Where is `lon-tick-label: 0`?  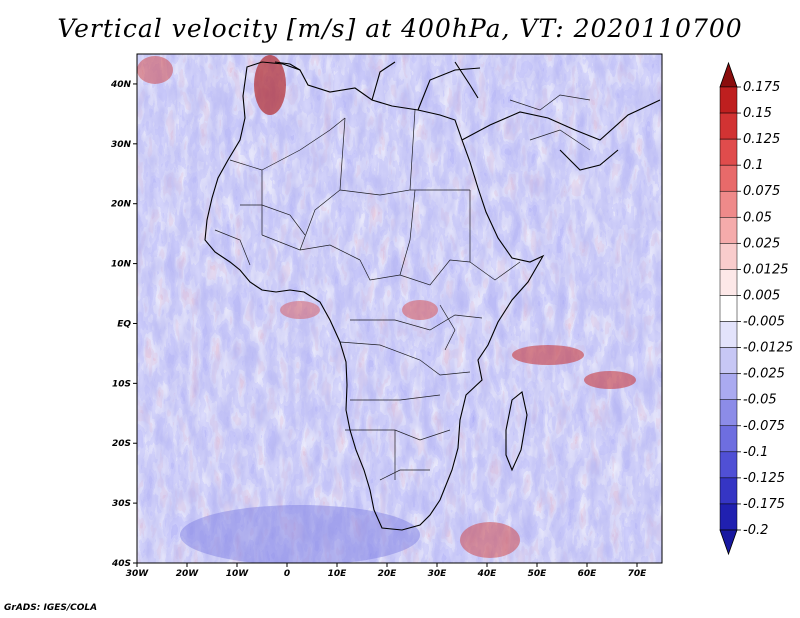 lon-tick-label: 0 is located at coordinates (287, 574).